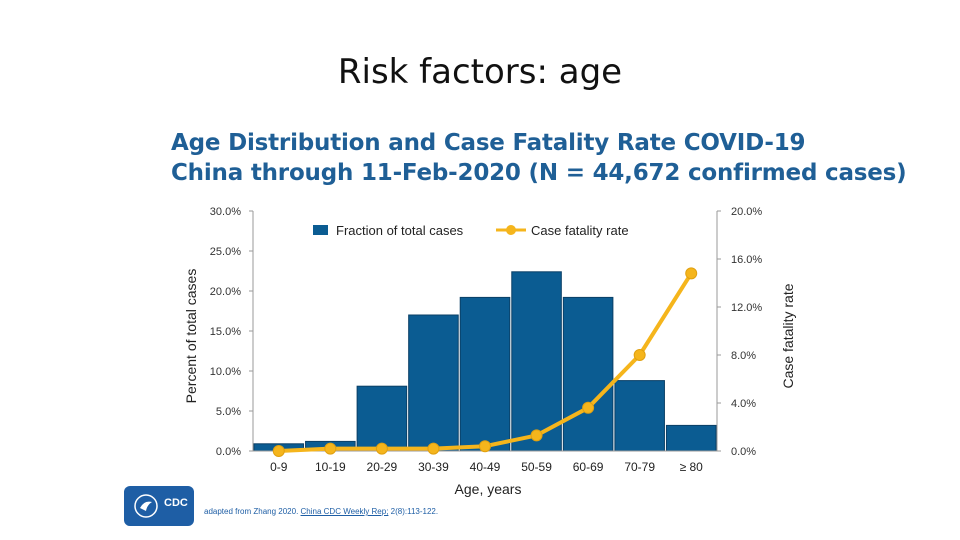  Describe the element at coordinates (414, 511) in the screenshot. I see `source-suffix: 2(8):113-122.` at that location.